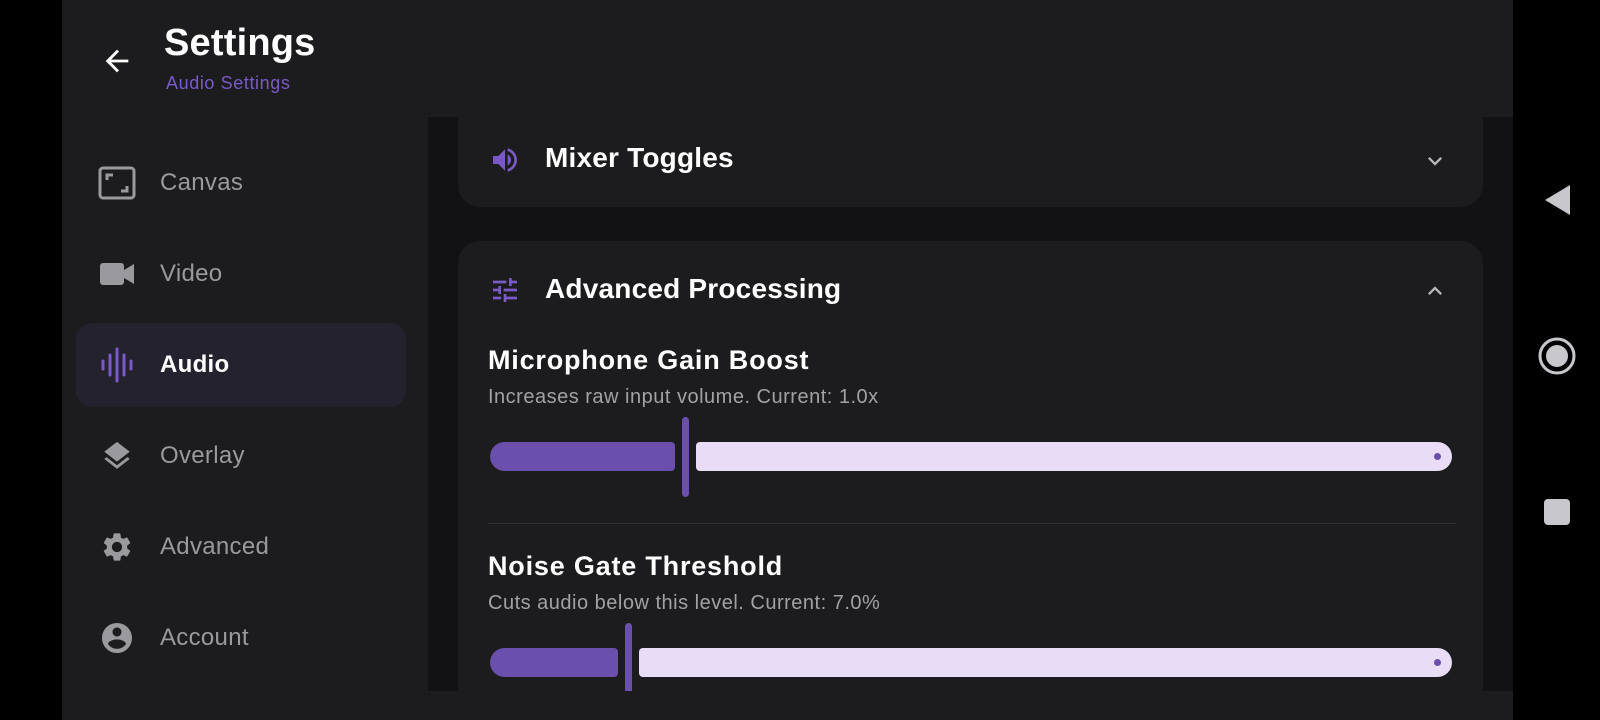 The height and width of the screenshot is (720, 1600). Describe the element at coordinates (117, 547) in the screenshot. I see `gear-icon` at that location.